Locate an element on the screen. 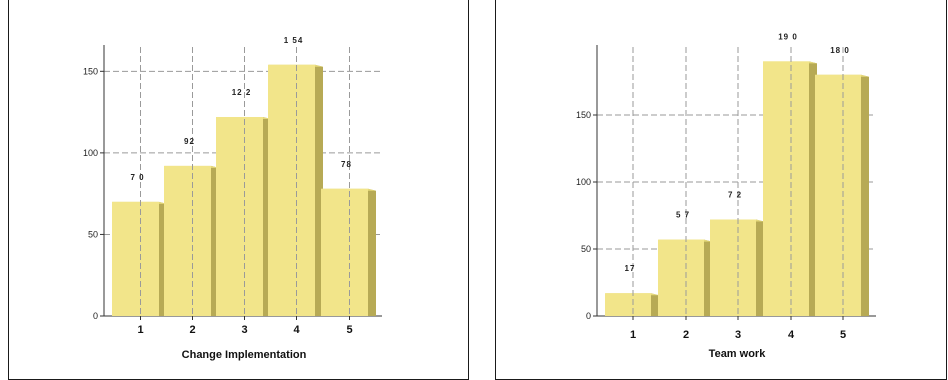 This screenshot has width=948, height=380. data-label-5: 78 is located at coordinates (346, 164).